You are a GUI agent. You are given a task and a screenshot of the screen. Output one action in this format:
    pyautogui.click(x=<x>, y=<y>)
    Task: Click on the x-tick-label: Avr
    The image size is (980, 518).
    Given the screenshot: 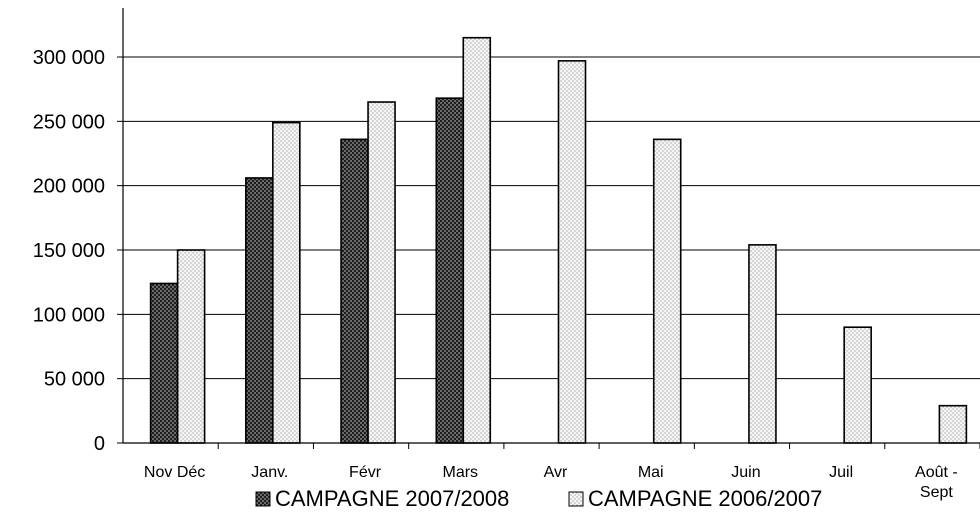 What is the action you would take?
    pyautogui.click(x=556, y=472)
    